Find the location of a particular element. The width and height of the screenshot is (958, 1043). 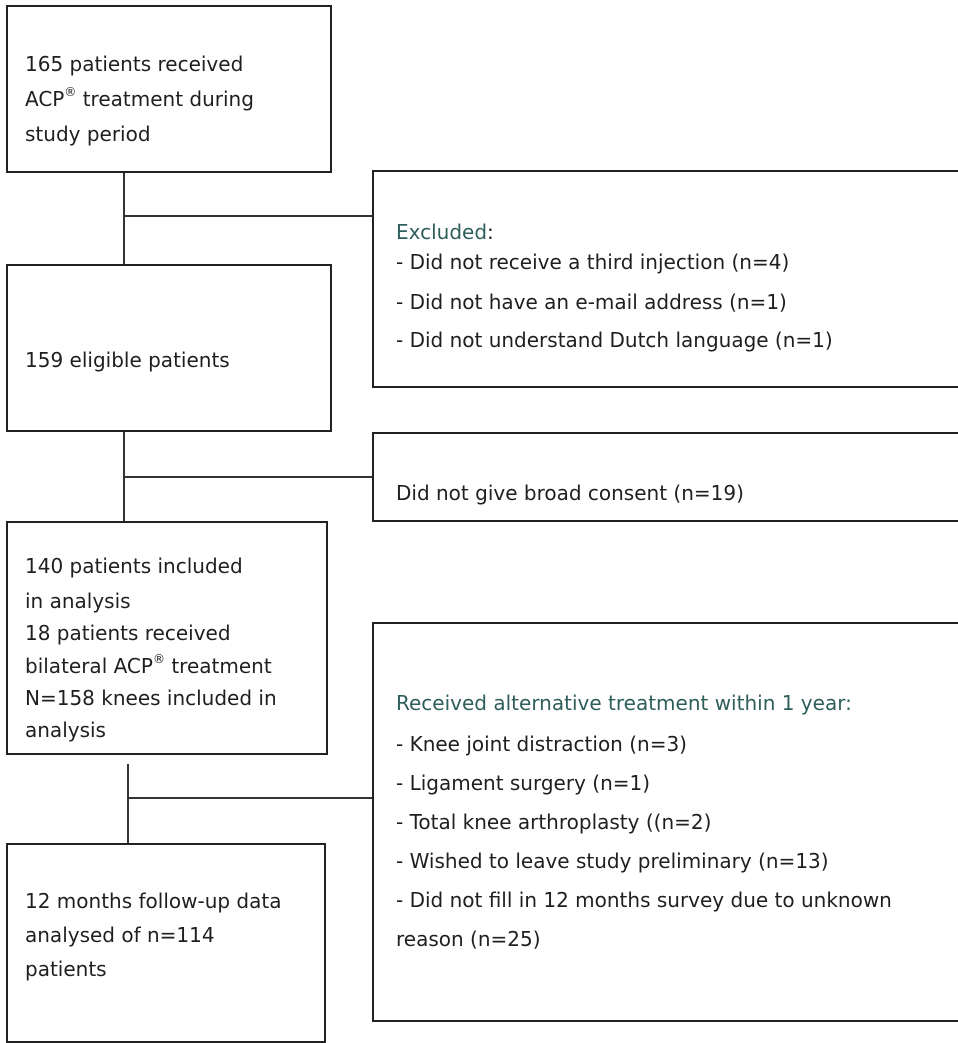

box-excluded is located at coordinates (665, 279).